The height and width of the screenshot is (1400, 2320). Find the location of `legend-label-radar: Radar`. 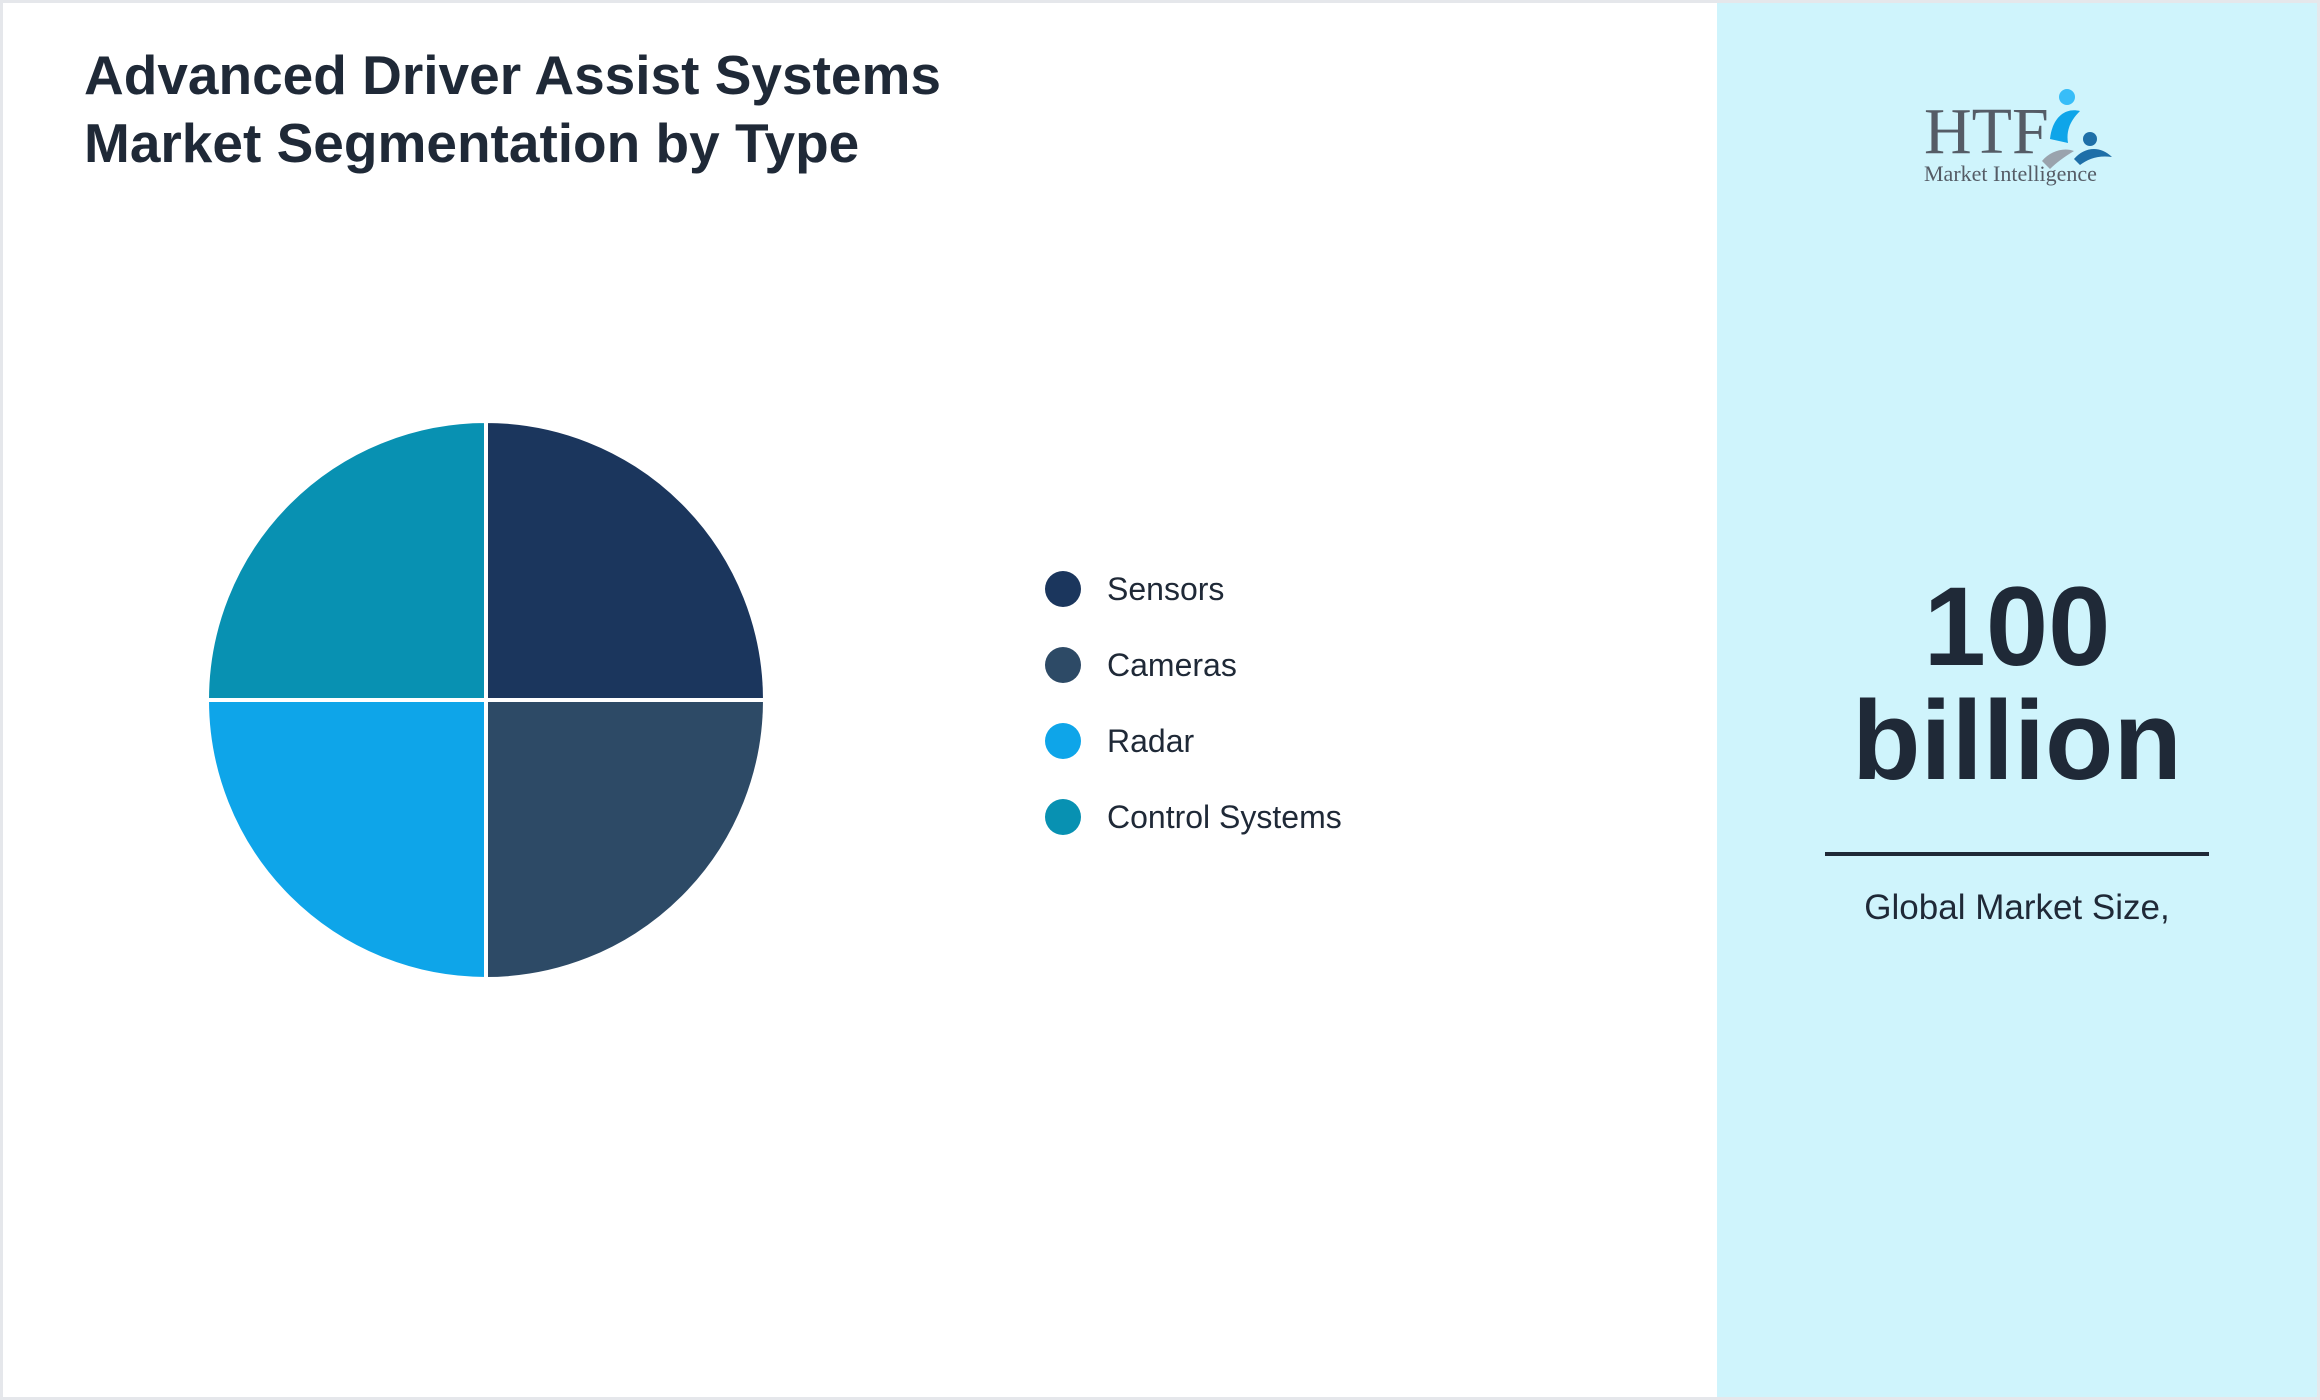

legend-label-radar: Radar is located at coordinates (1151, 741).